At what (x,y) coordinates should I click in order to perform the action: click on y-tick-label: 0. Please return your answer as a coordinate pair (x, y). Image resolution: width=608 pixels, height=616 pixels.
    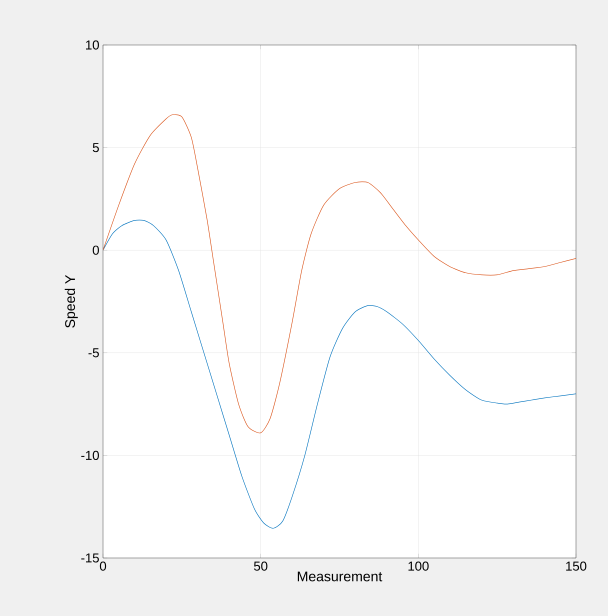
    Looking at the image, I should click on (95, 250).